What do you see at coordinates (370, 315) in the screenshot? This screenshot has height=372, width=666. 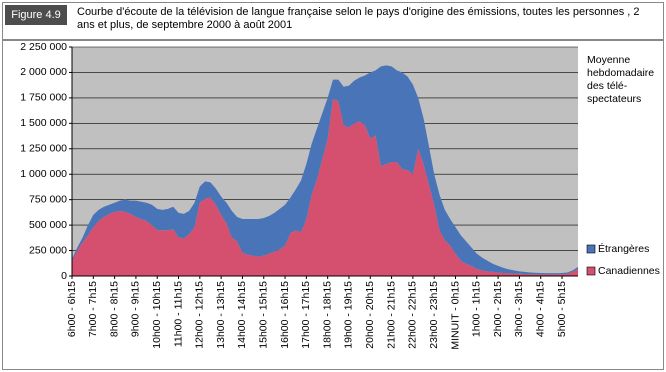 I see `x-tick-label: 20h00 - 20h15` at bounding box center [370, 315].